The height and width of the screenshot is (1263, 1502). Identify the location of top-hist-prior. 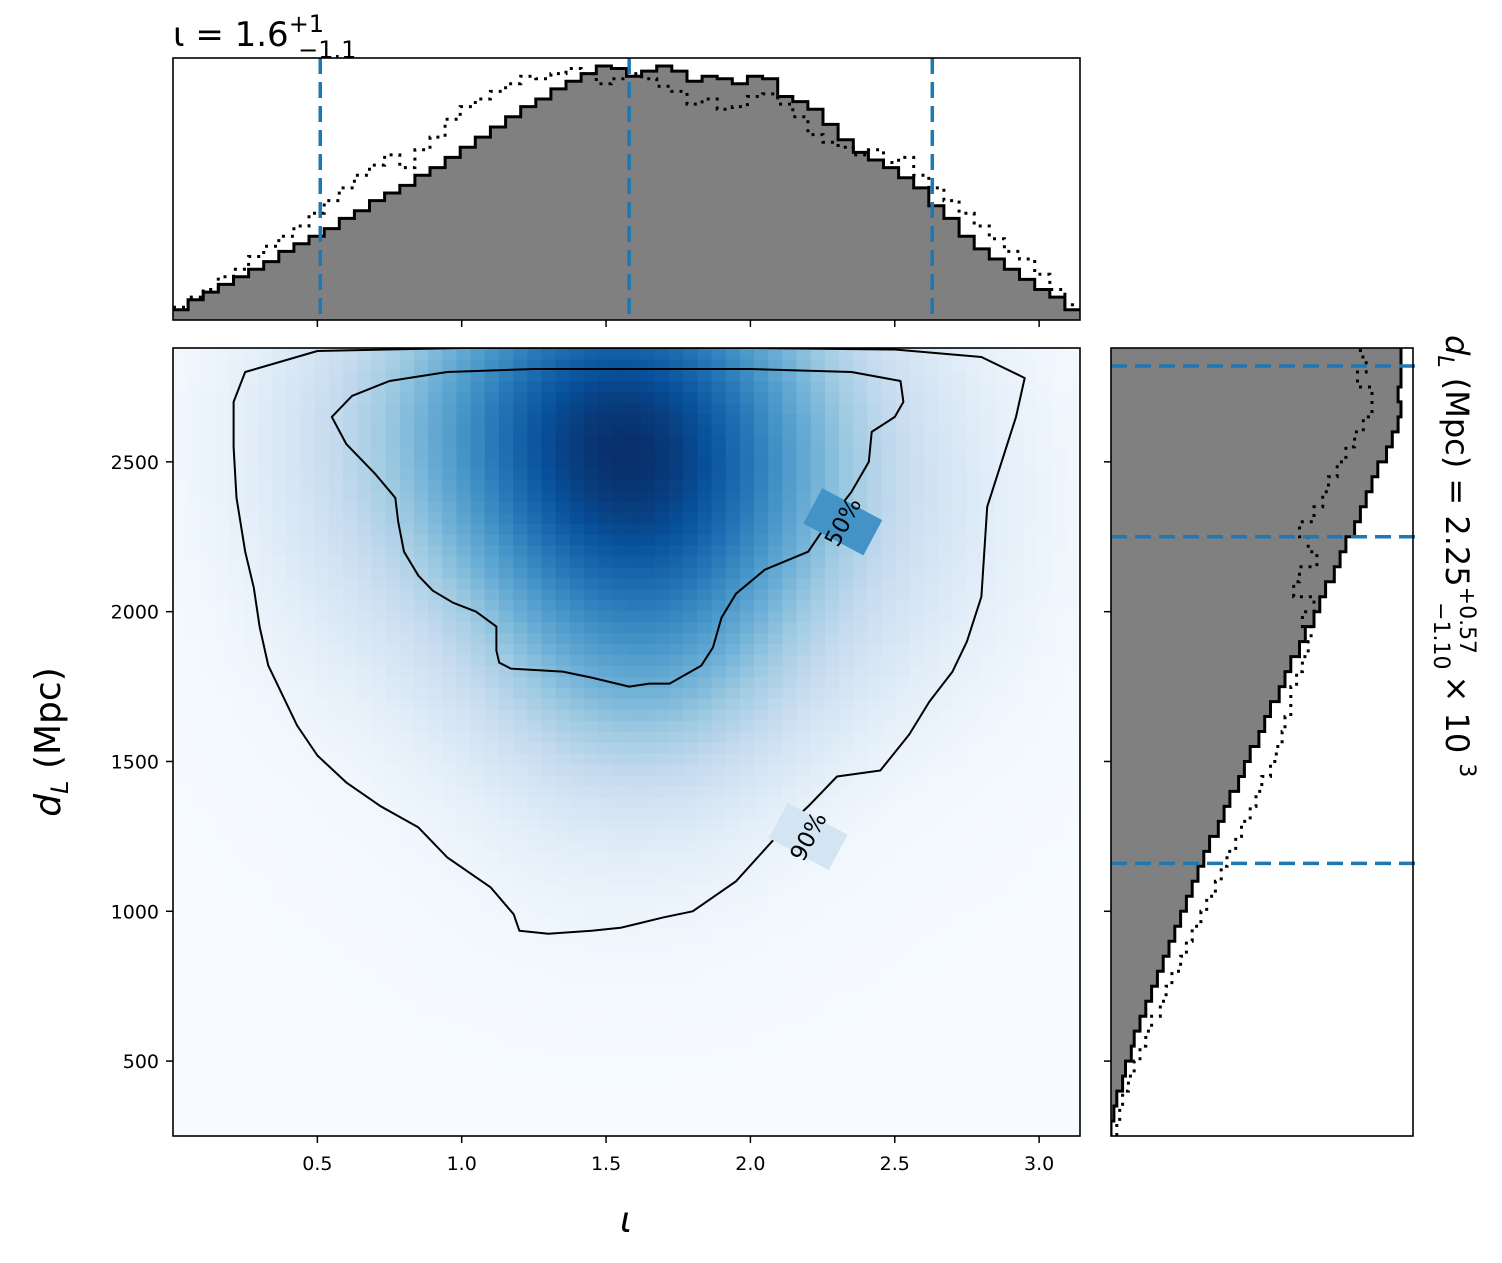
(626, 188).